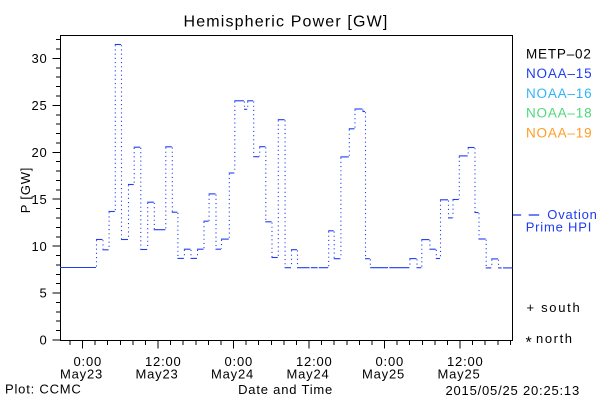 The height and width of the screenshot is (400, 600). Describe the element at coordinates (559, 73) in the screenshot. I see `svg-text: NOAA–15` at that location.